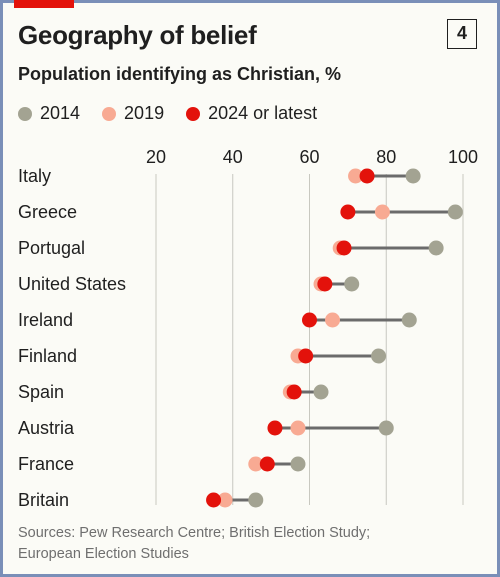 This screenshot has height=577, width=500. I want to click on dot-2024-britain, so click(214, 500).